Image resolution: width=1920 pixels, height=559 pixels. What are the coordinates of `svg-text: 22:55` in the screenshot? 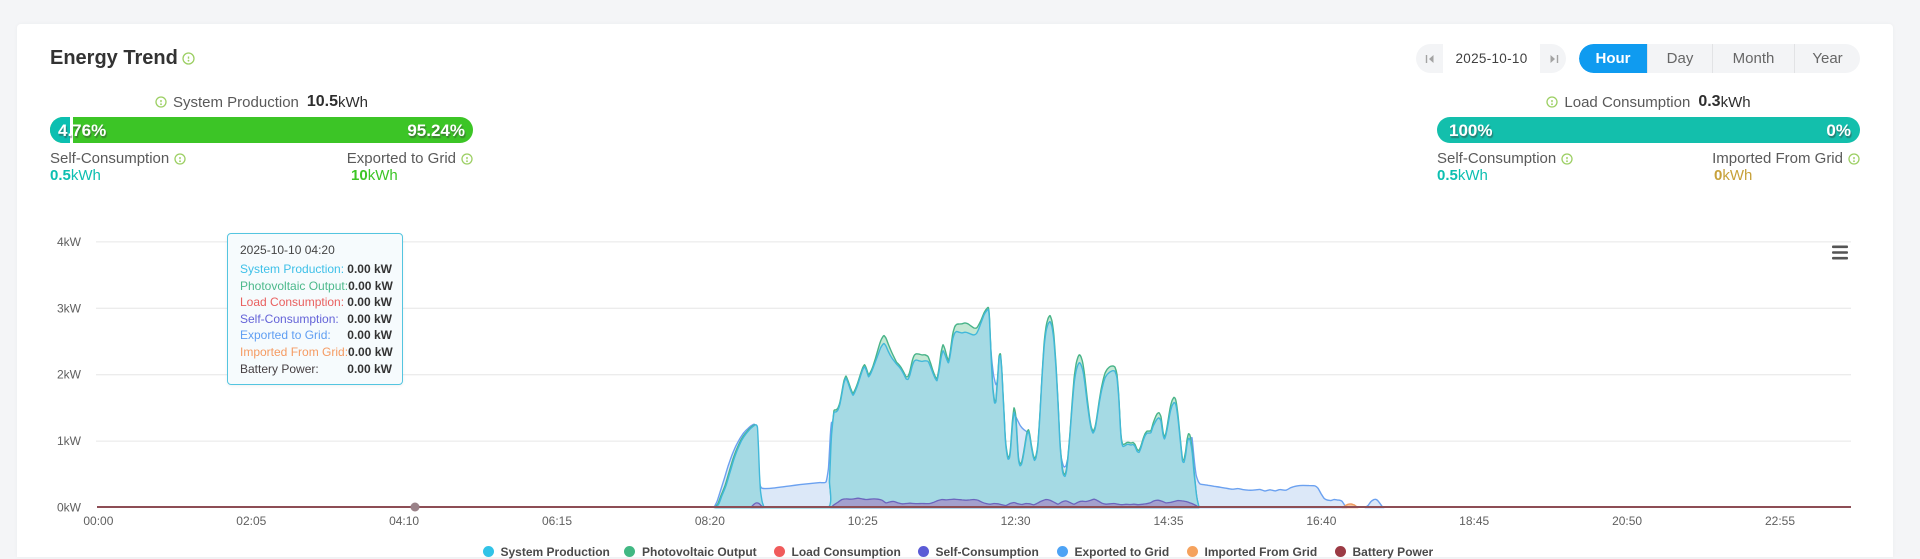 It's located at (1780, 521).